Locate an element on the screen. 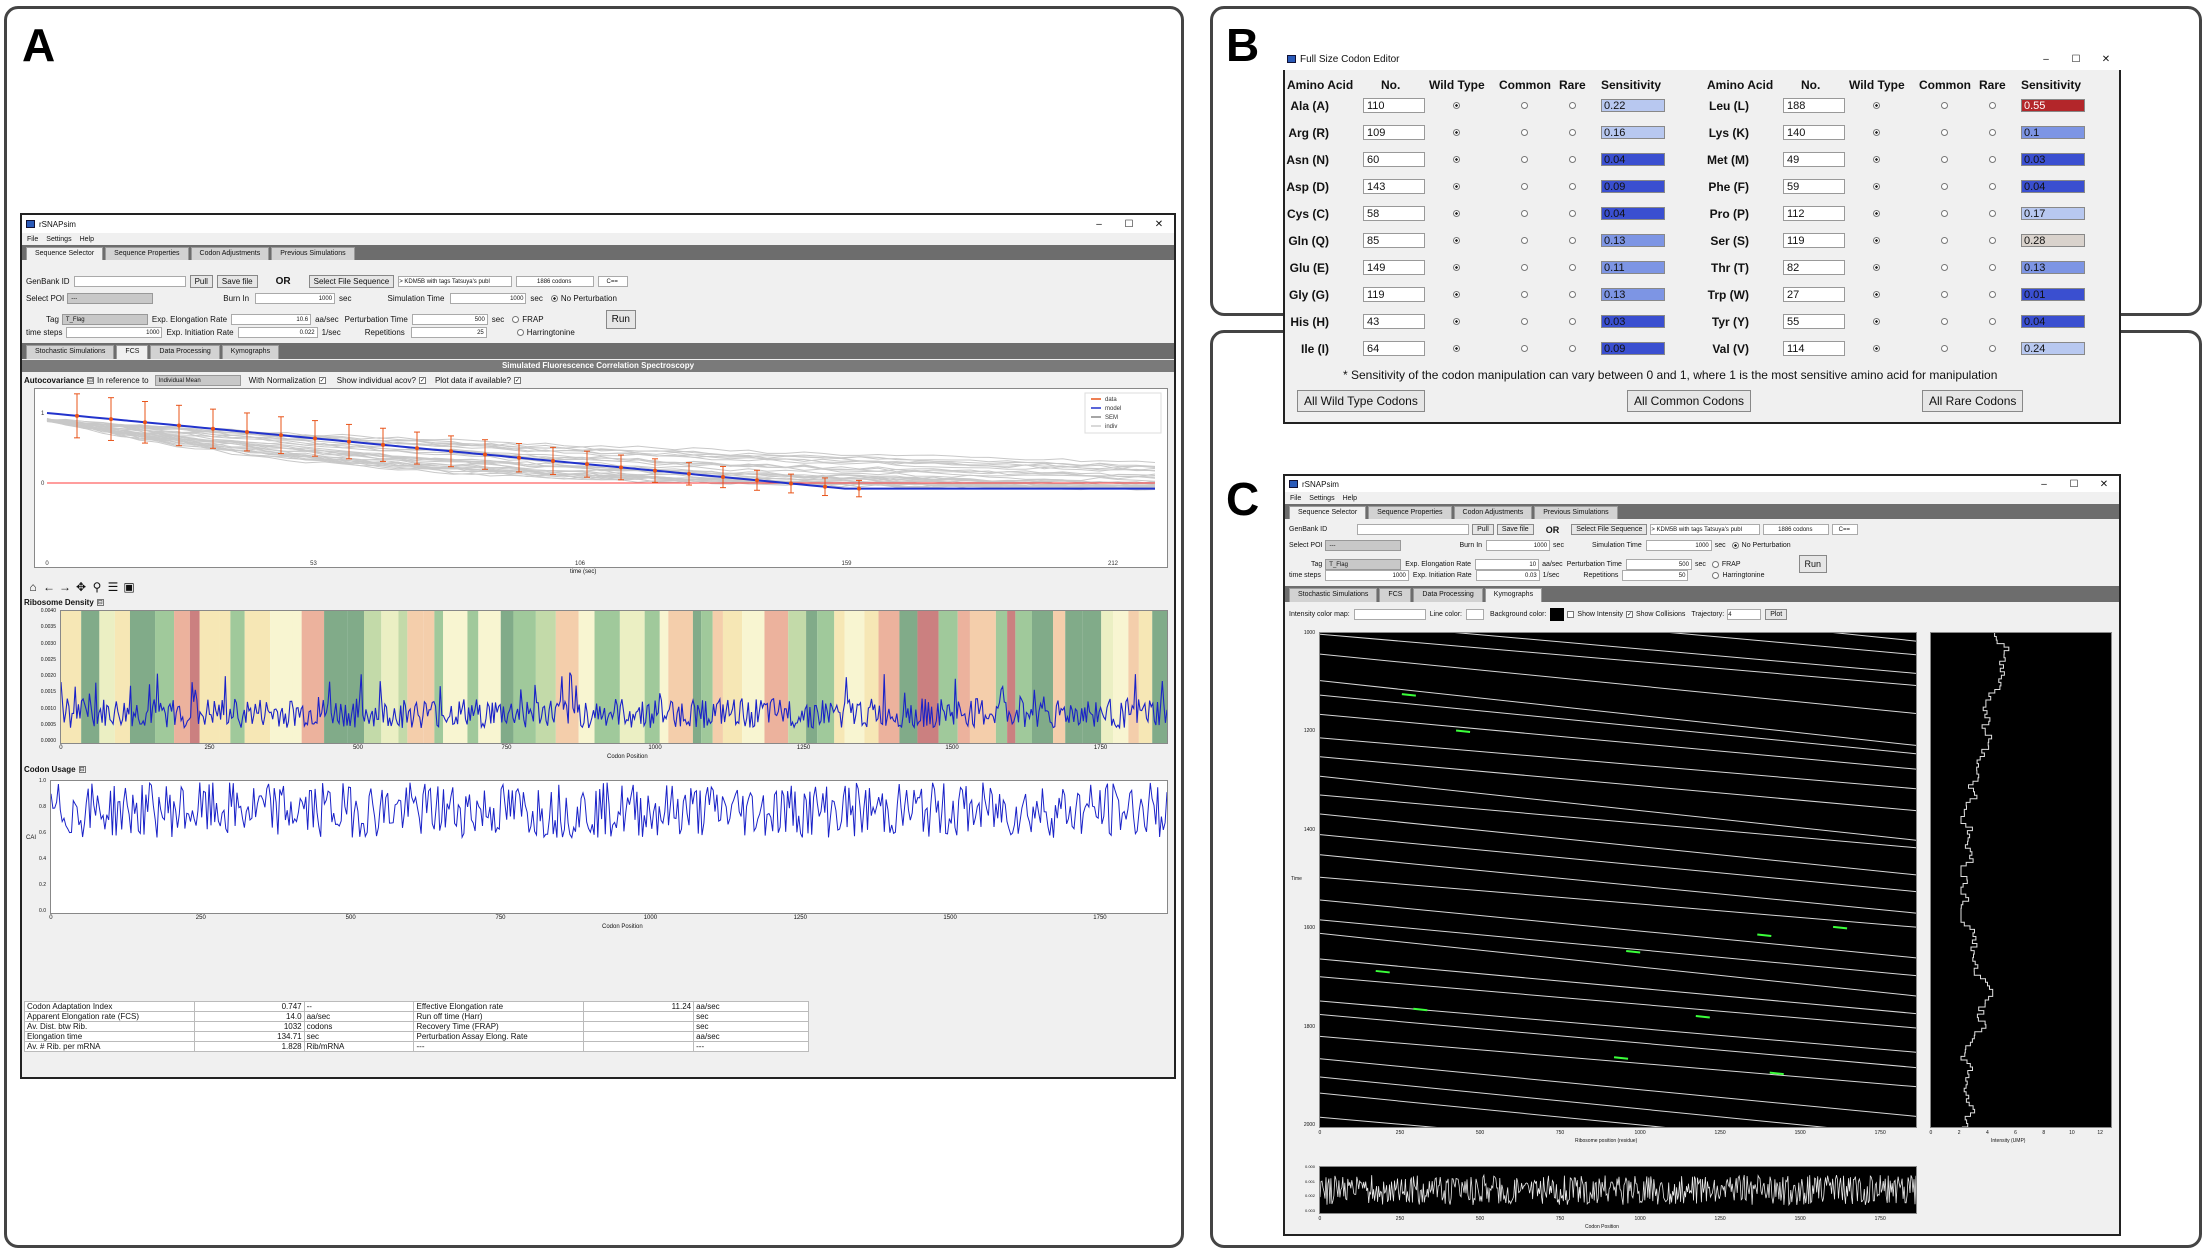  pan-icon: ✥ is located at coordinates (81, 587).